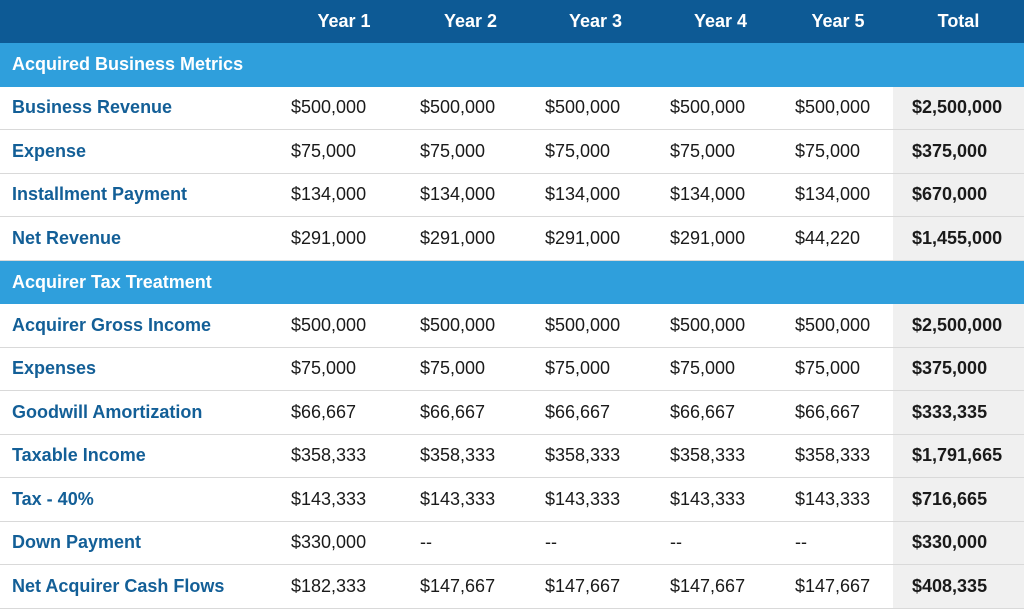 The width and height of the screenshot is (1024, 609). I want to click on value-cell-year-2: $134,000, so click(458, 194).